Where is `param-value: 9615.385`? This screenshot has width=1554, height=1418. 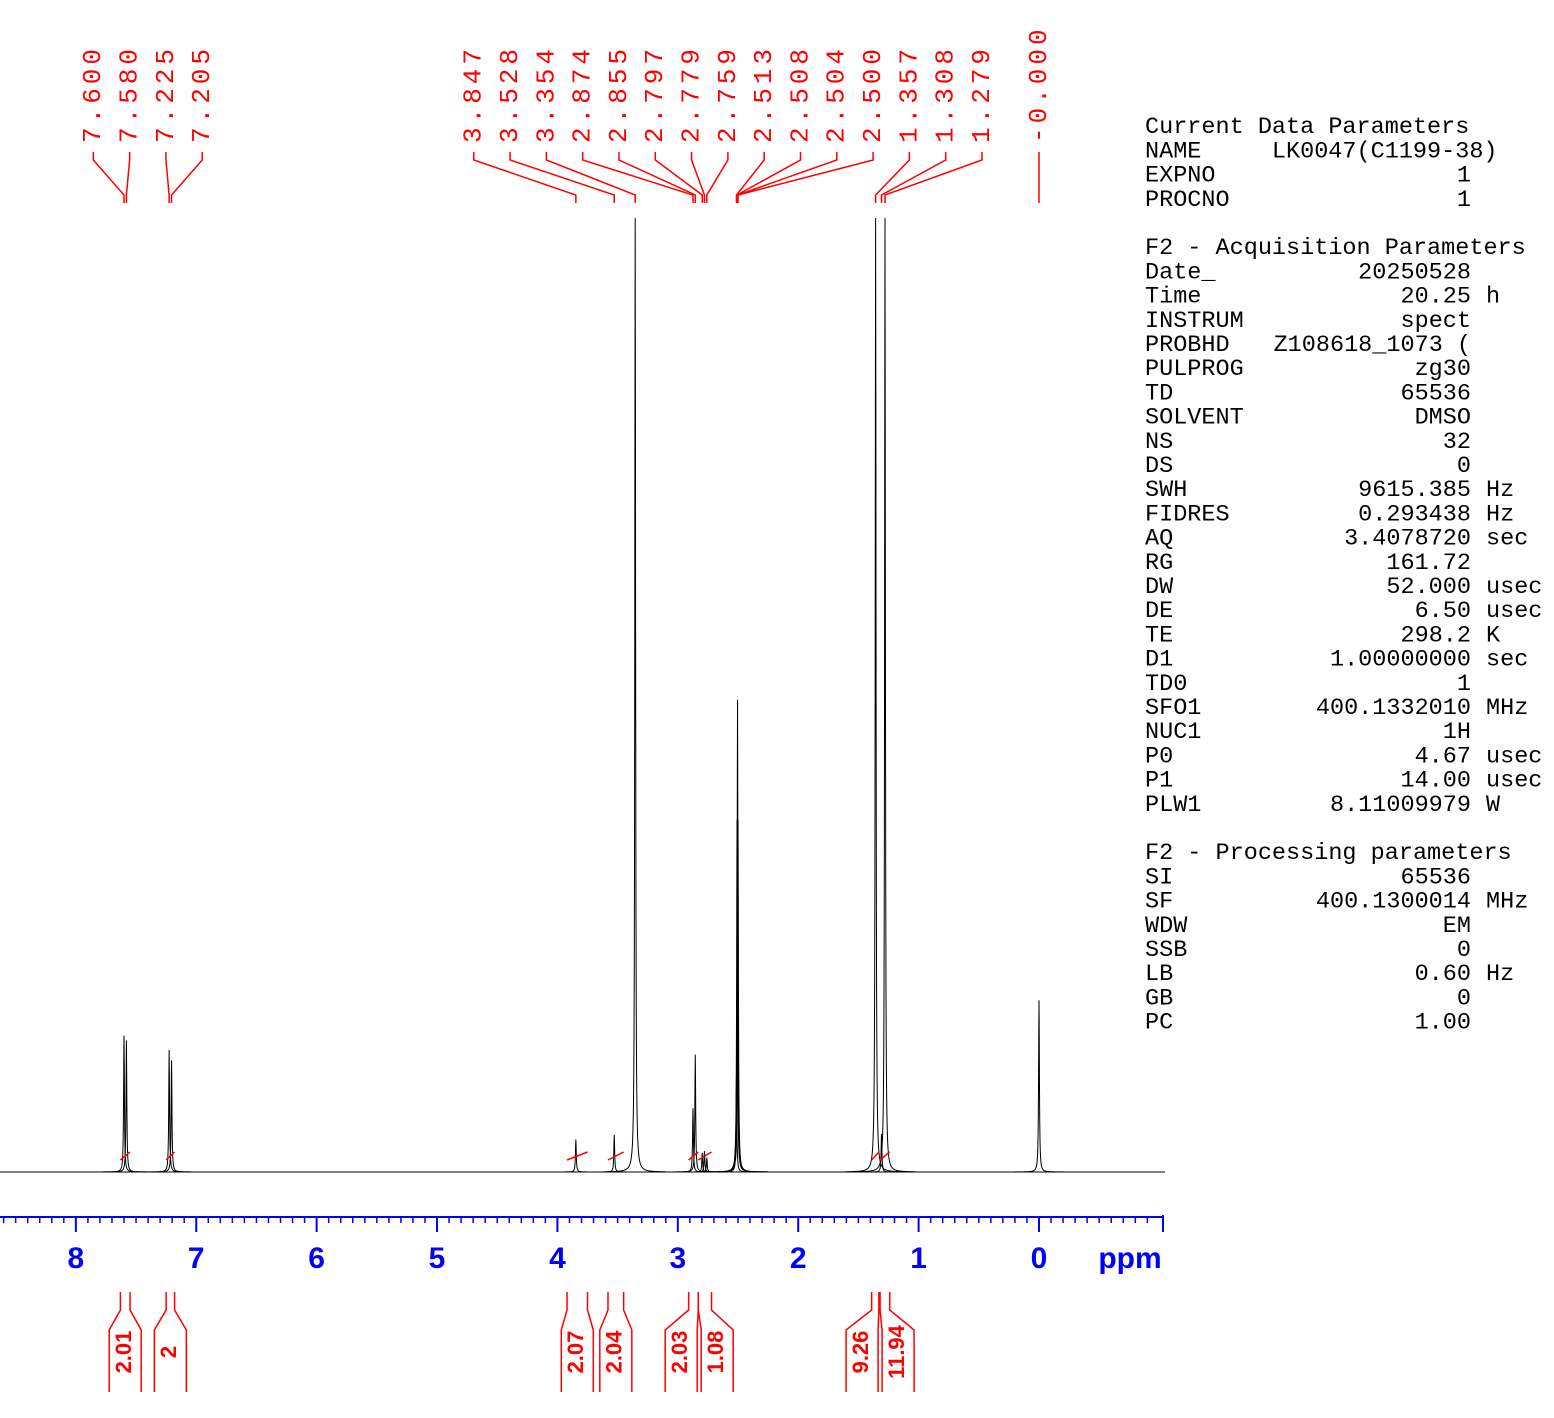 param-value: 9615.385 is located at coordinates (1414, 490).